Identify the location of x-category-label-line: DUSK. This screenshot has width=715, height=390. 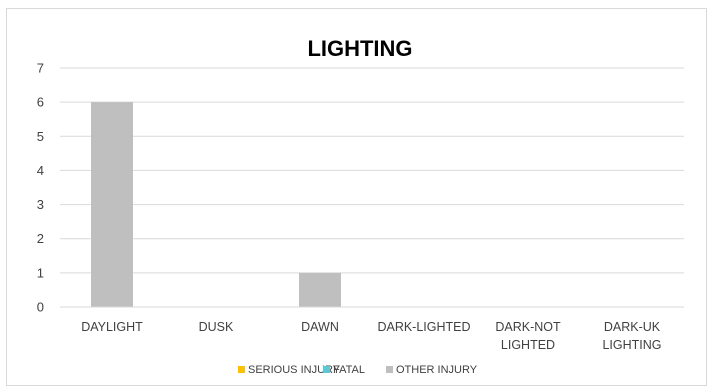
(216, 327).